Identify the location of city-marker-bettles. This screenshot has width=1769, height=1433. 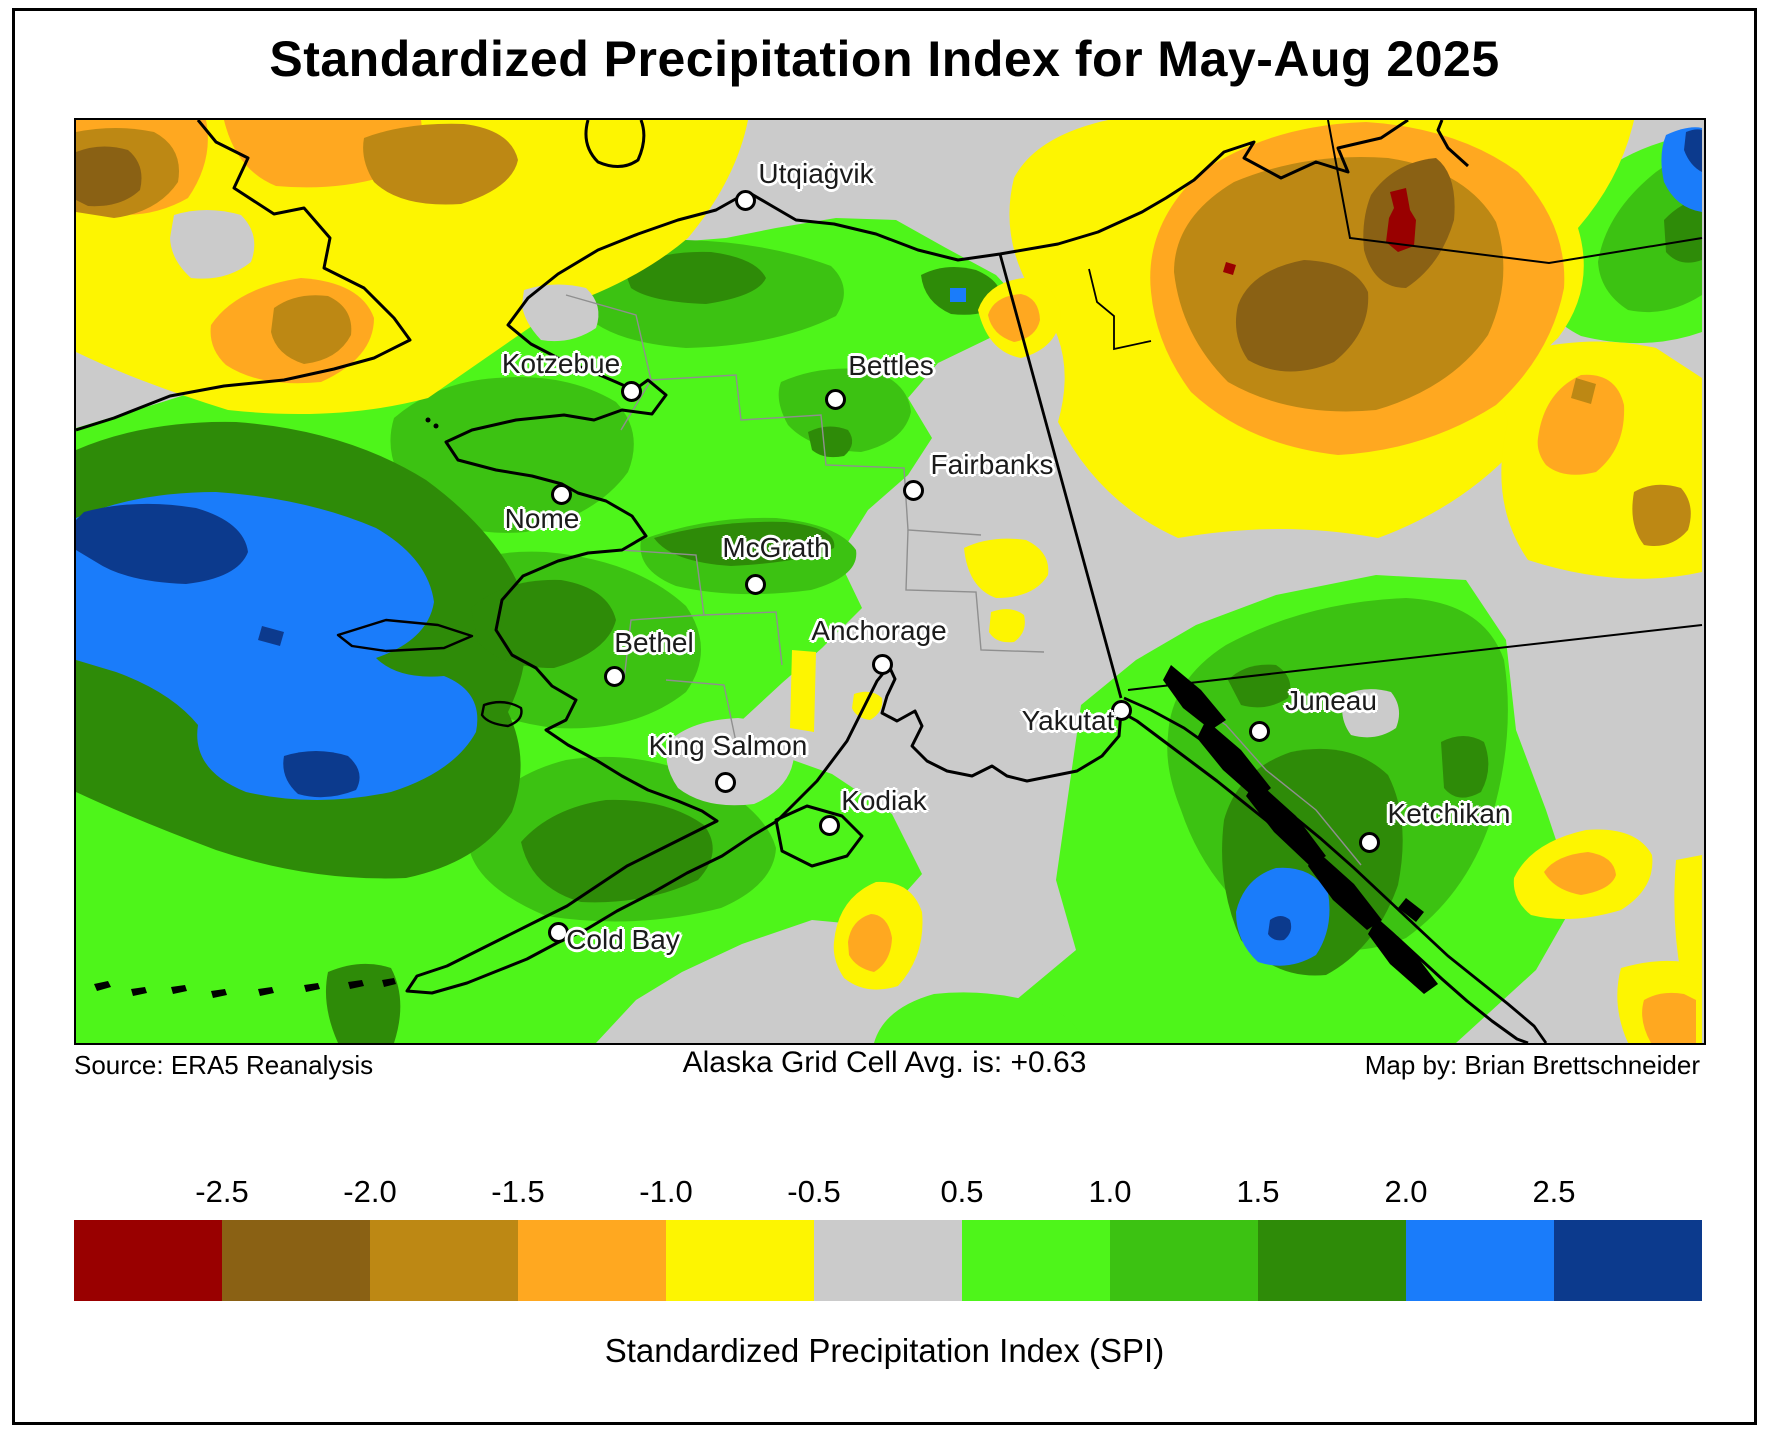
(835, 399).